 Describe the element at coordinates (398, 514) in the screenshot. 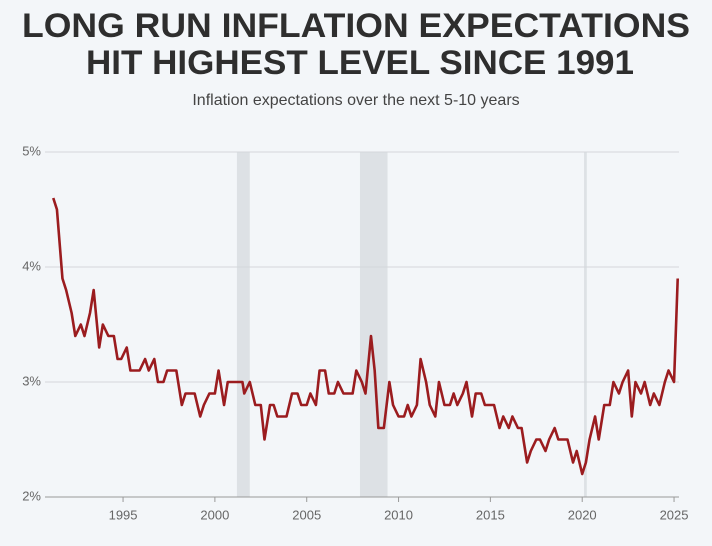

I see `x-tick-label: 2010` at that location.